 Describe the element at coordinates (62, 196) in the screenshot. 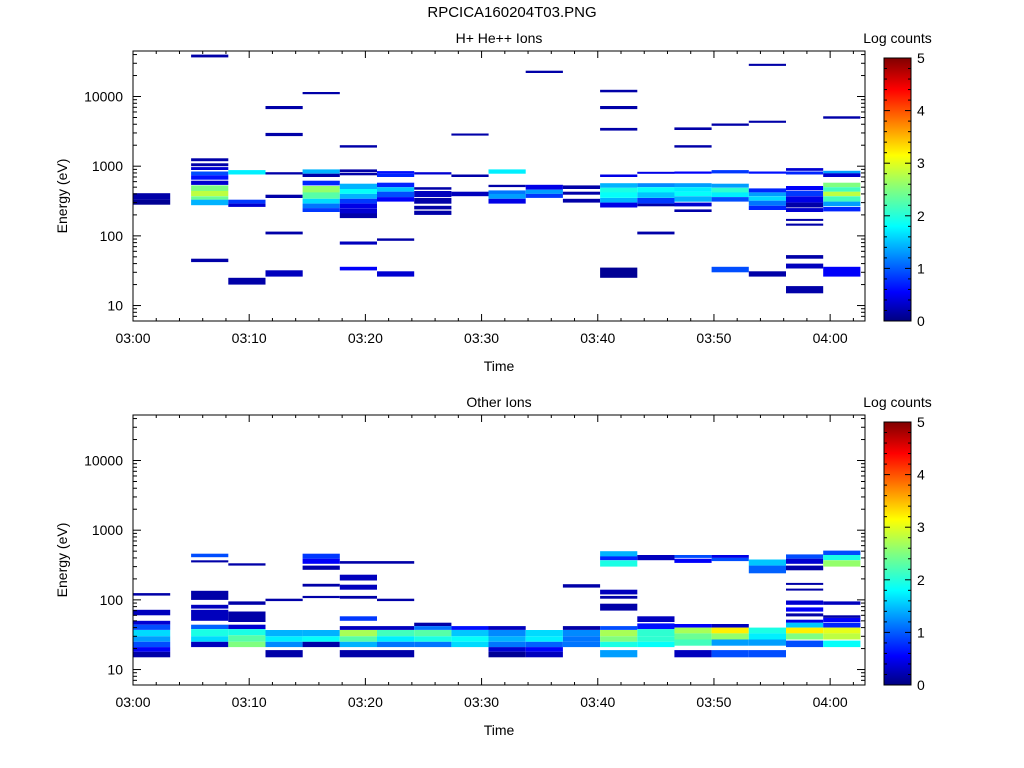

I see `y-axis-label: Energy (eV)` at that location.